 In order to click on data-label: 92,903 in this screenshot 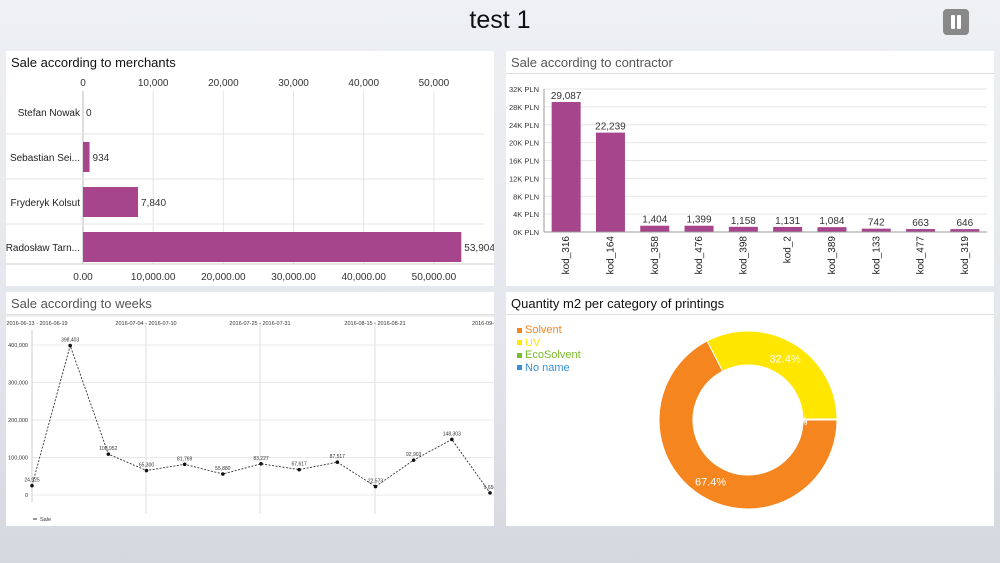, I will do `click(414, 455)`.